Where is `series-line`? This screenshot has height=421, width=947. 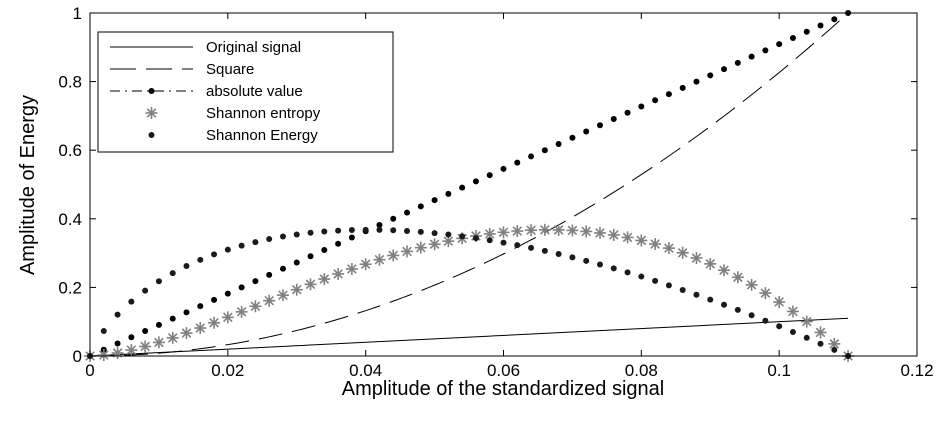
series-line is located at coordinates (469, 337).